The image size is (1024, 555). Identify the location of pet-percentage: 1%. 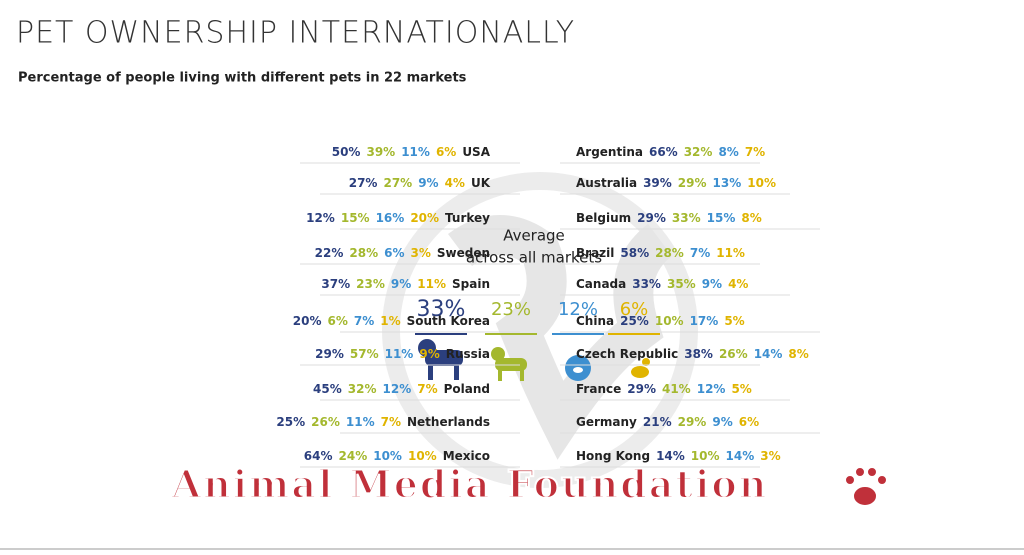
(390, 321).